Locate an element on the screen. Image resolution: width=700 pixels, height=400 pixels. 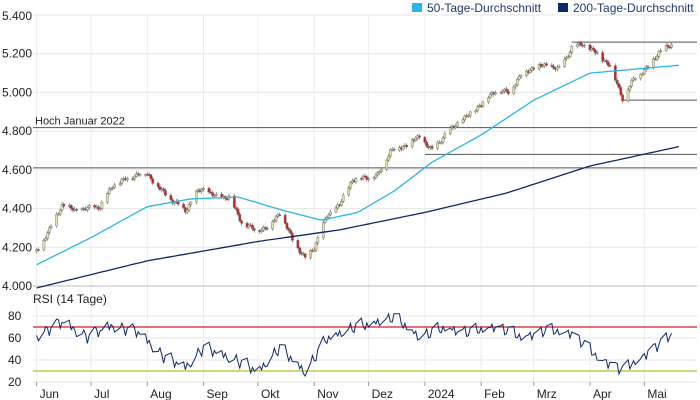
x-tick-label: Sep is located at coordinates (218, 393).